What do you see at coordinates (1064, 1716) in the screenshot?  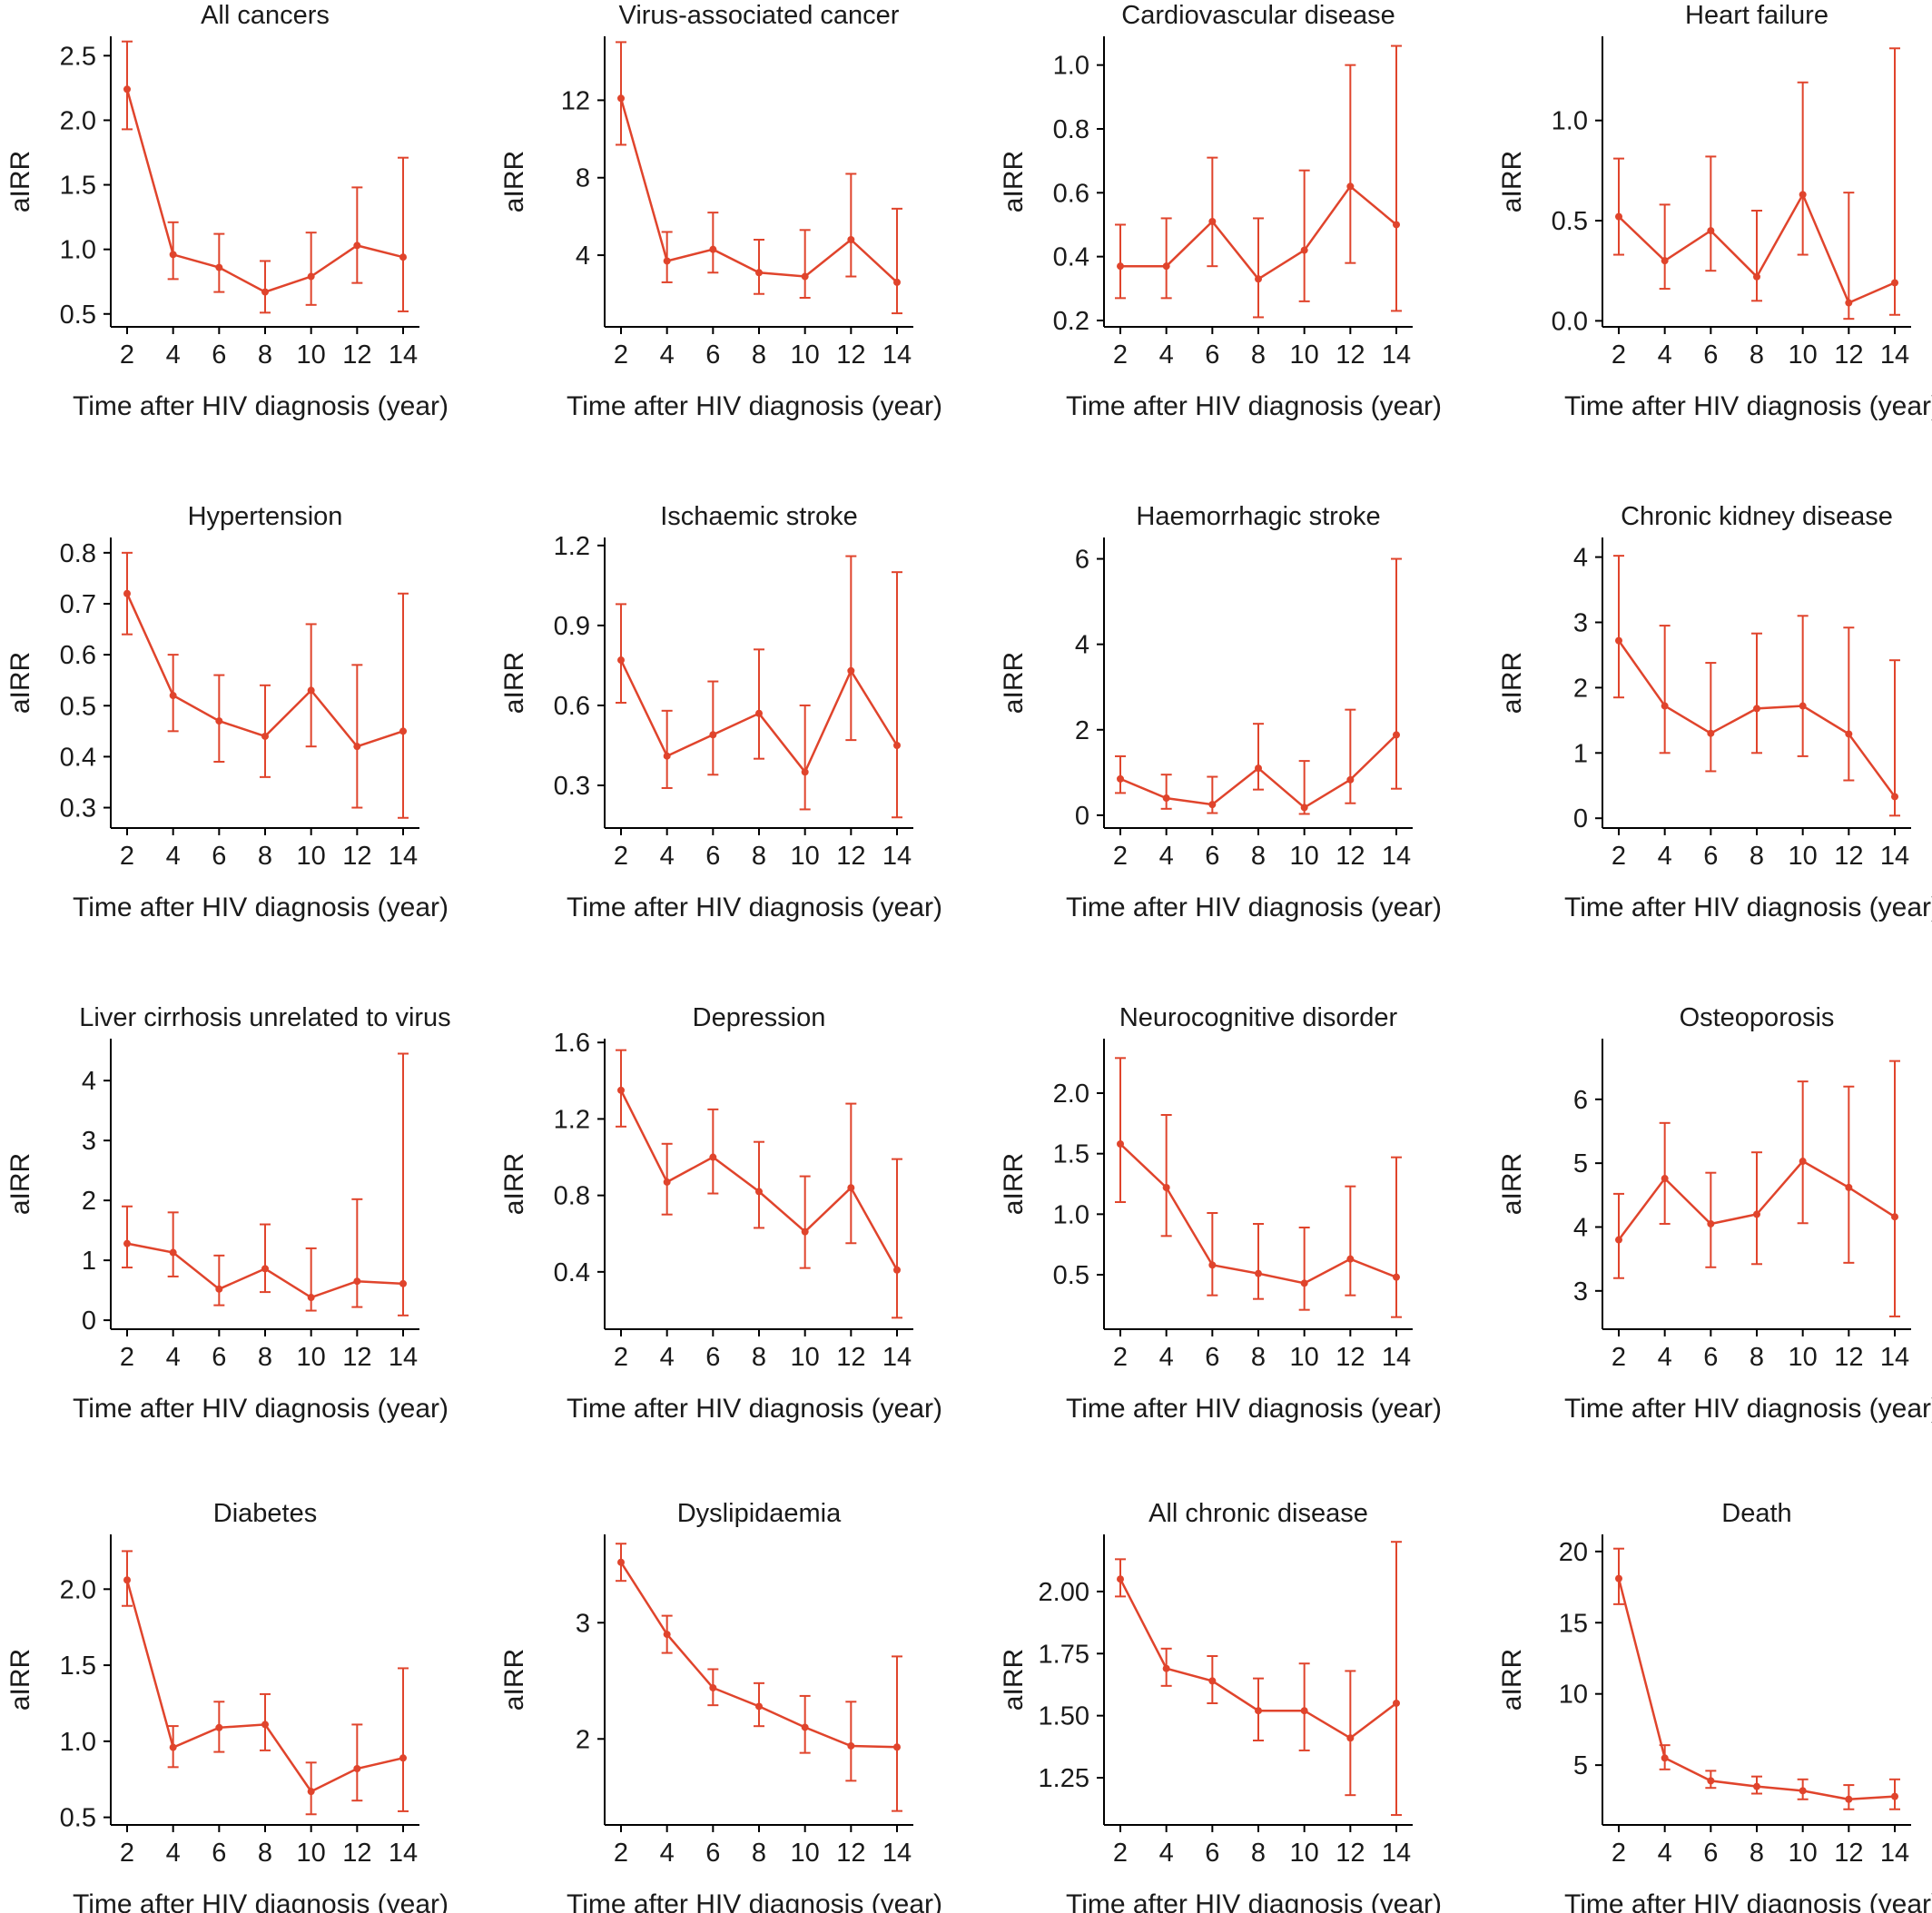 I see `y-tick-label: 1.50` at bounding box center [1064, 1716].